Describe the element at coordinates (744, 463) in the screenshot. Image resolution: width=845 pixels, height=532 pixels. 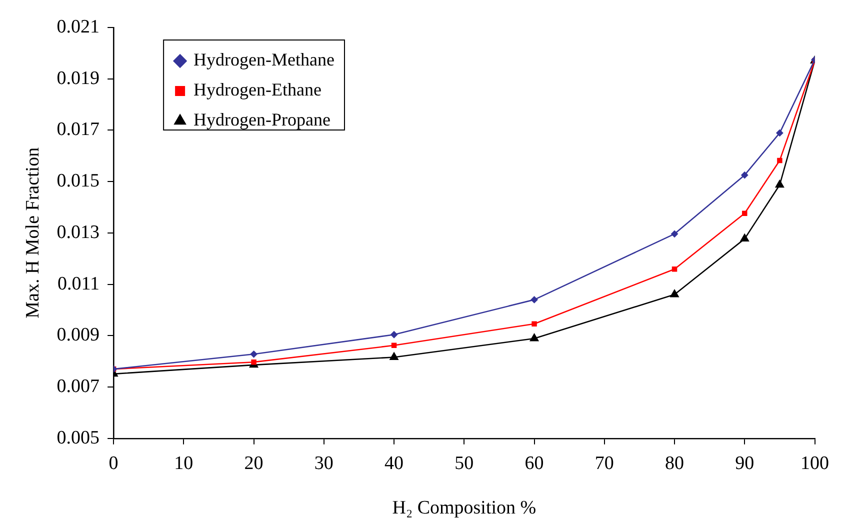
I see `x-tick-label: 90` at that location.